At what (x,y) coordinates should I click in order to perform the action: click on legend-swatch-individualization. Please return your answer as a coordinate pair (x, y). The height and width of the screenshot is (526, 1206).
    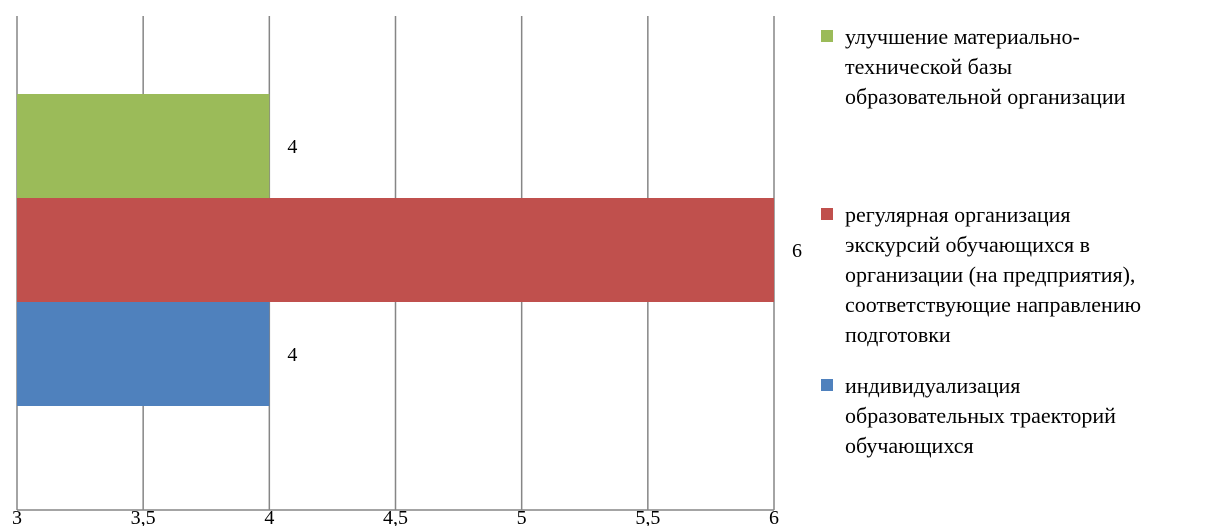
    Looking at the image, I should click on (827, 385).